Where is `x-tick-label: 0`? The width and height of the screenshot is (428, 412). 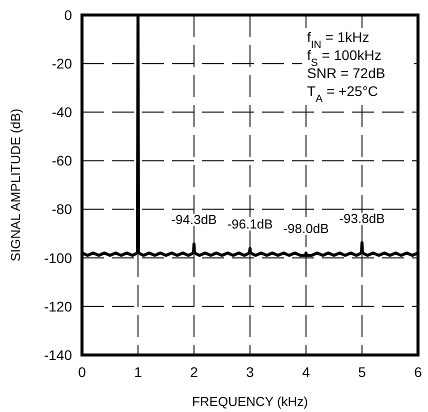 x-tick-label: 0 is located at coordinates (82, 372).